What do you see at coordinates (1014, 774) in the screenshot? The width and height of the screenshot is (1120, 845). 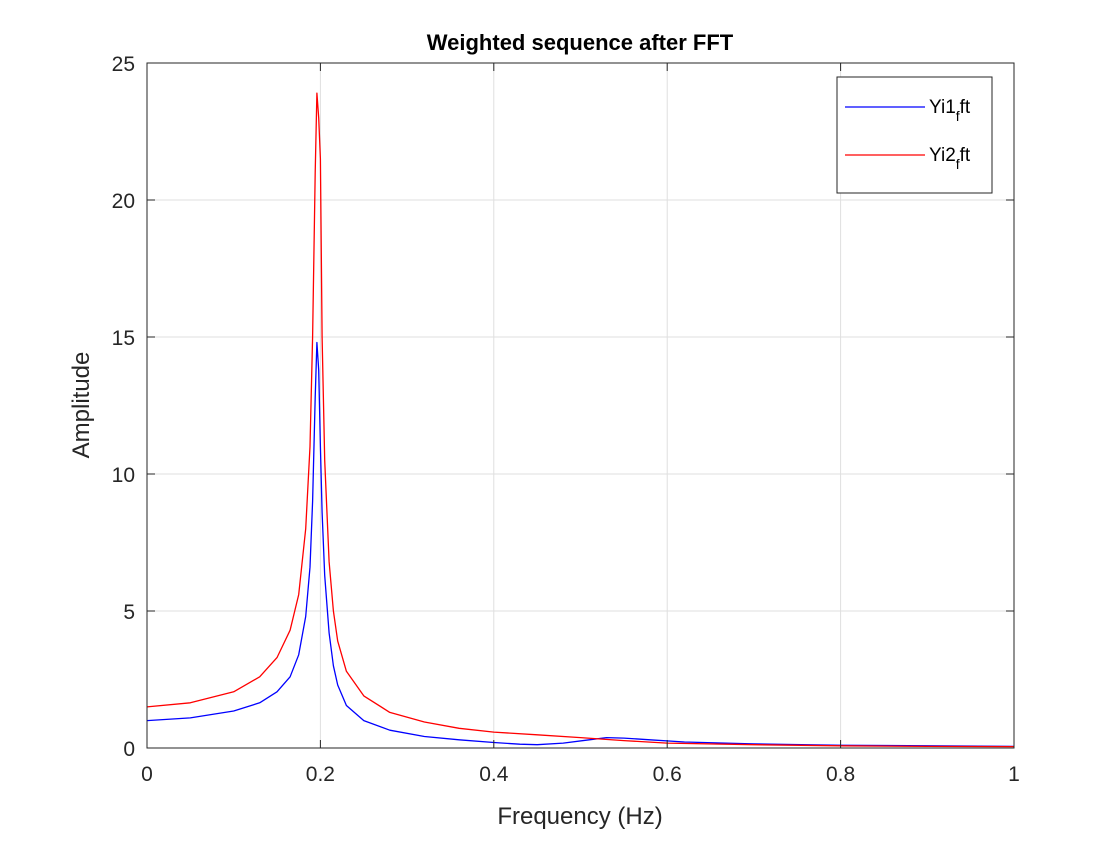 I see `x-tick-label: 1` at bounding box center [1014, 774].